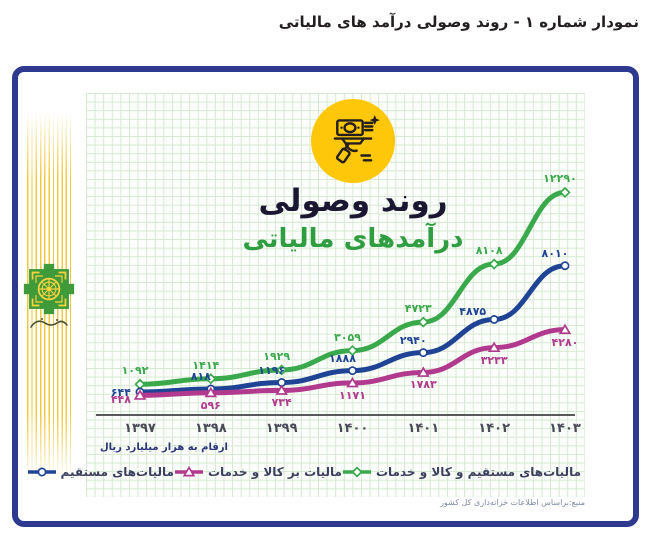  I want to click on legend-marker-total-icon, so click(357, 472).